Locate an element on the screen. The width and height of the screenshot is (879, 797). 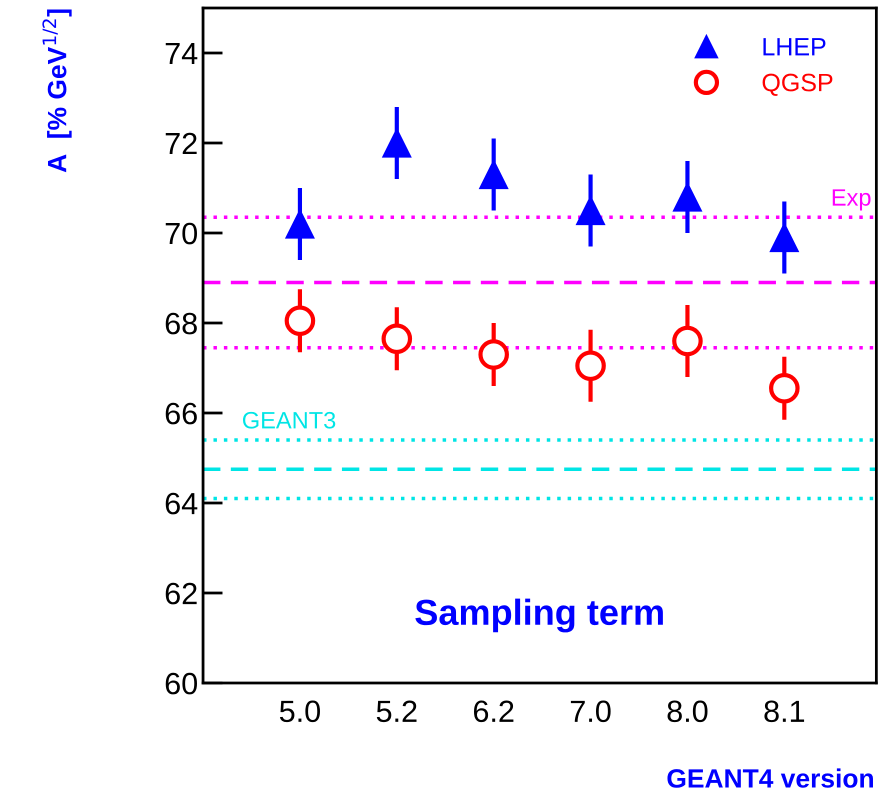
x-tick-label: 6.2 is located at coordinates (494, 711).